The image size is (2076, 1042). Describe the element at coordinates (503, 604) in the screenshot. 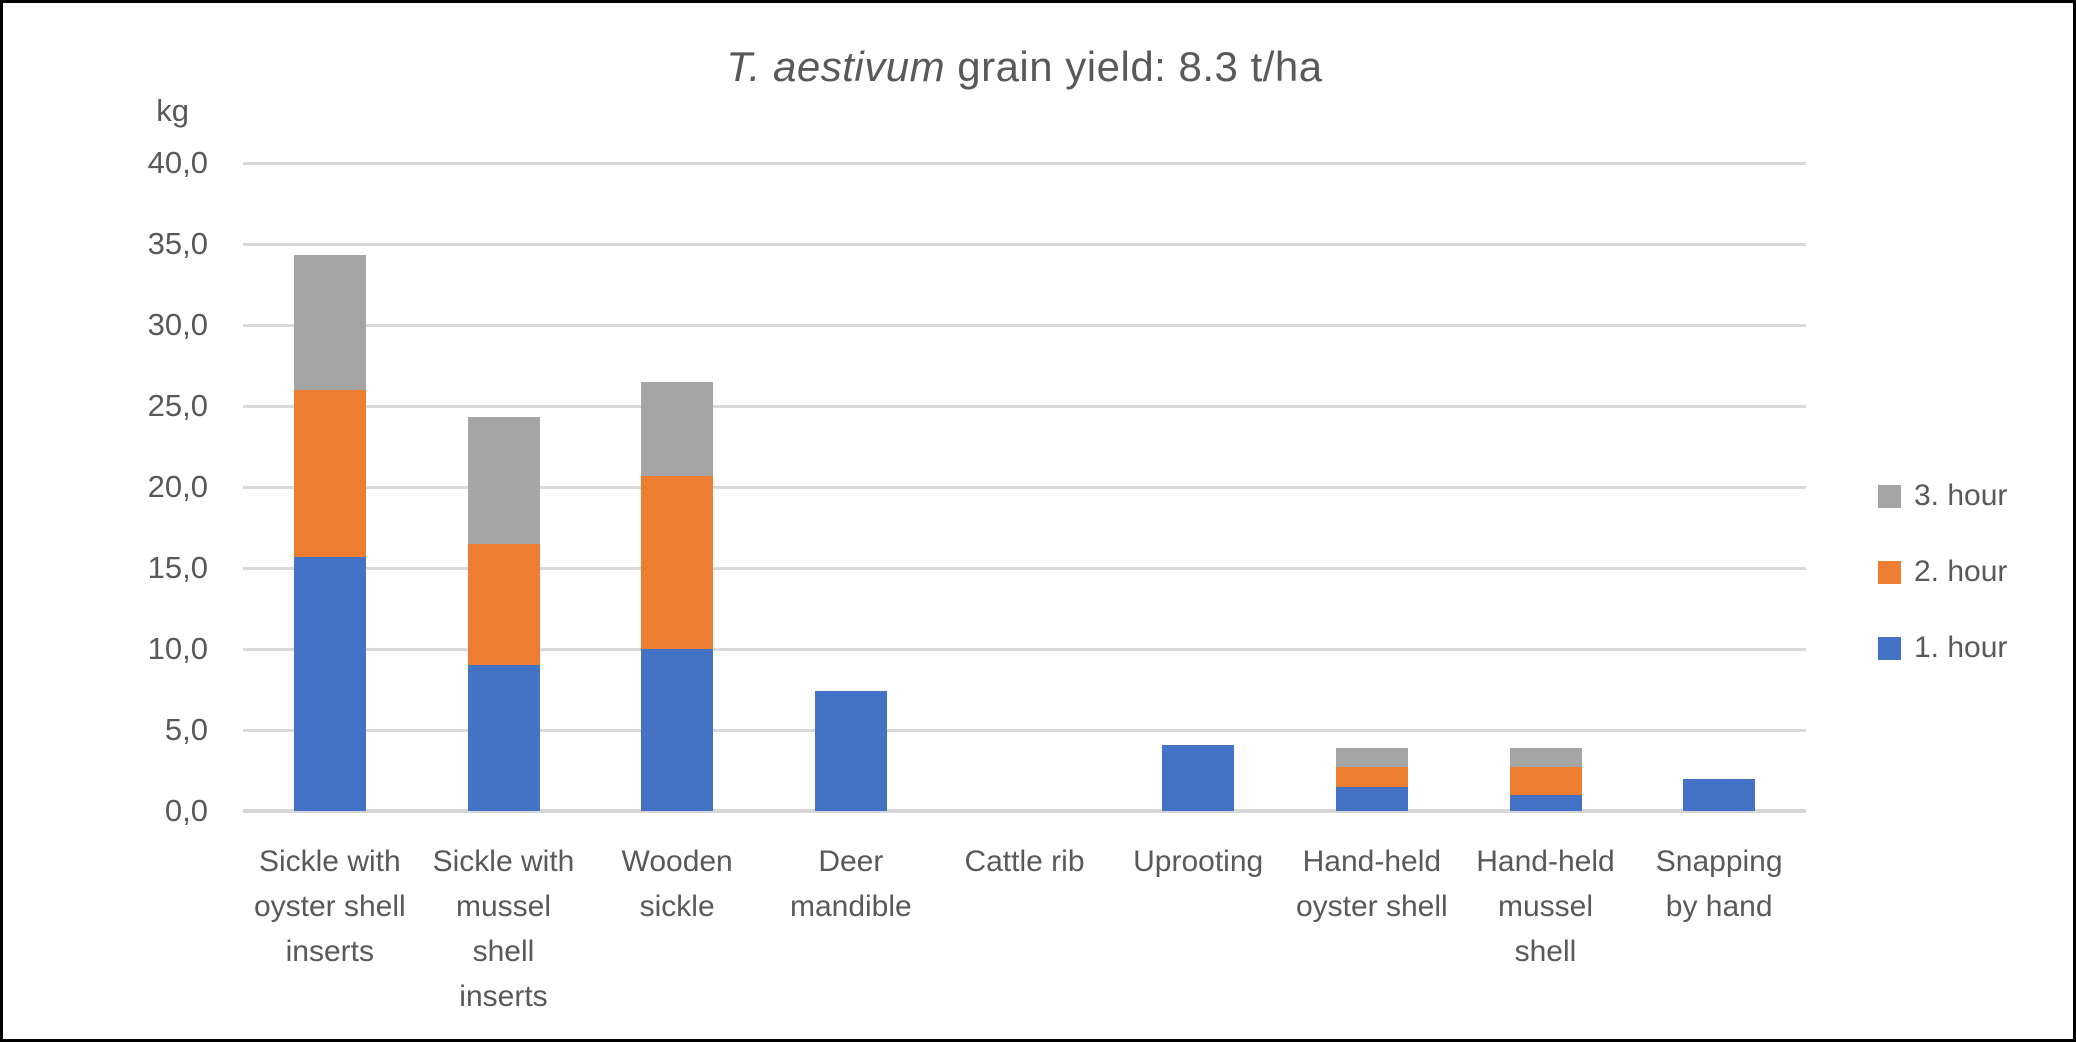

I see `bar-2-2-hour` at that location.